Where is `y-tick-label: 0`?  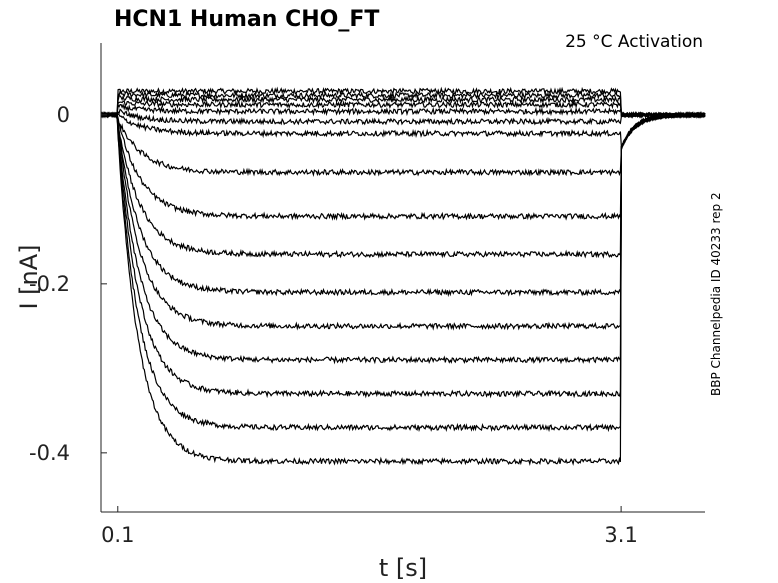 y-tick-label: 0 is located at coordinates (63, 115).